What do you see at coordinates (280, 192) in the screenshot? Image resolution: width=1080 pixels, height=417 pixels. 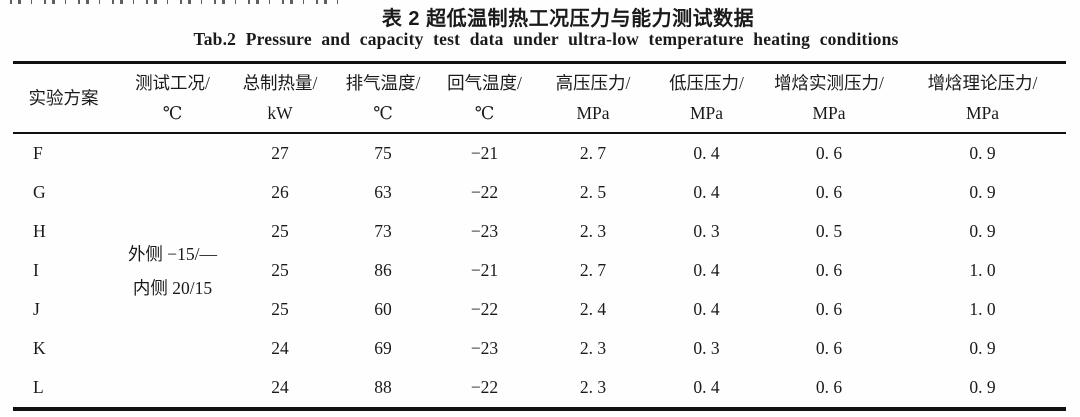 I see `cell-total-heat: 26` at bounding box center [280, 192].